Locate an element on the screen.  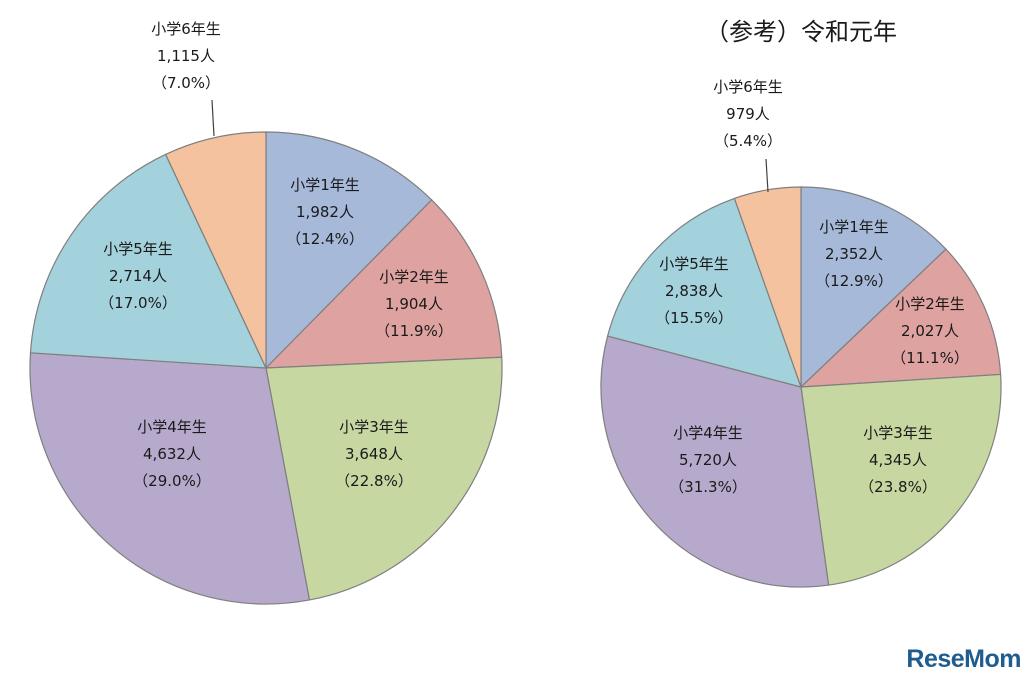
slice-label-count: 1,115人 is located at coordinates (186, 56).